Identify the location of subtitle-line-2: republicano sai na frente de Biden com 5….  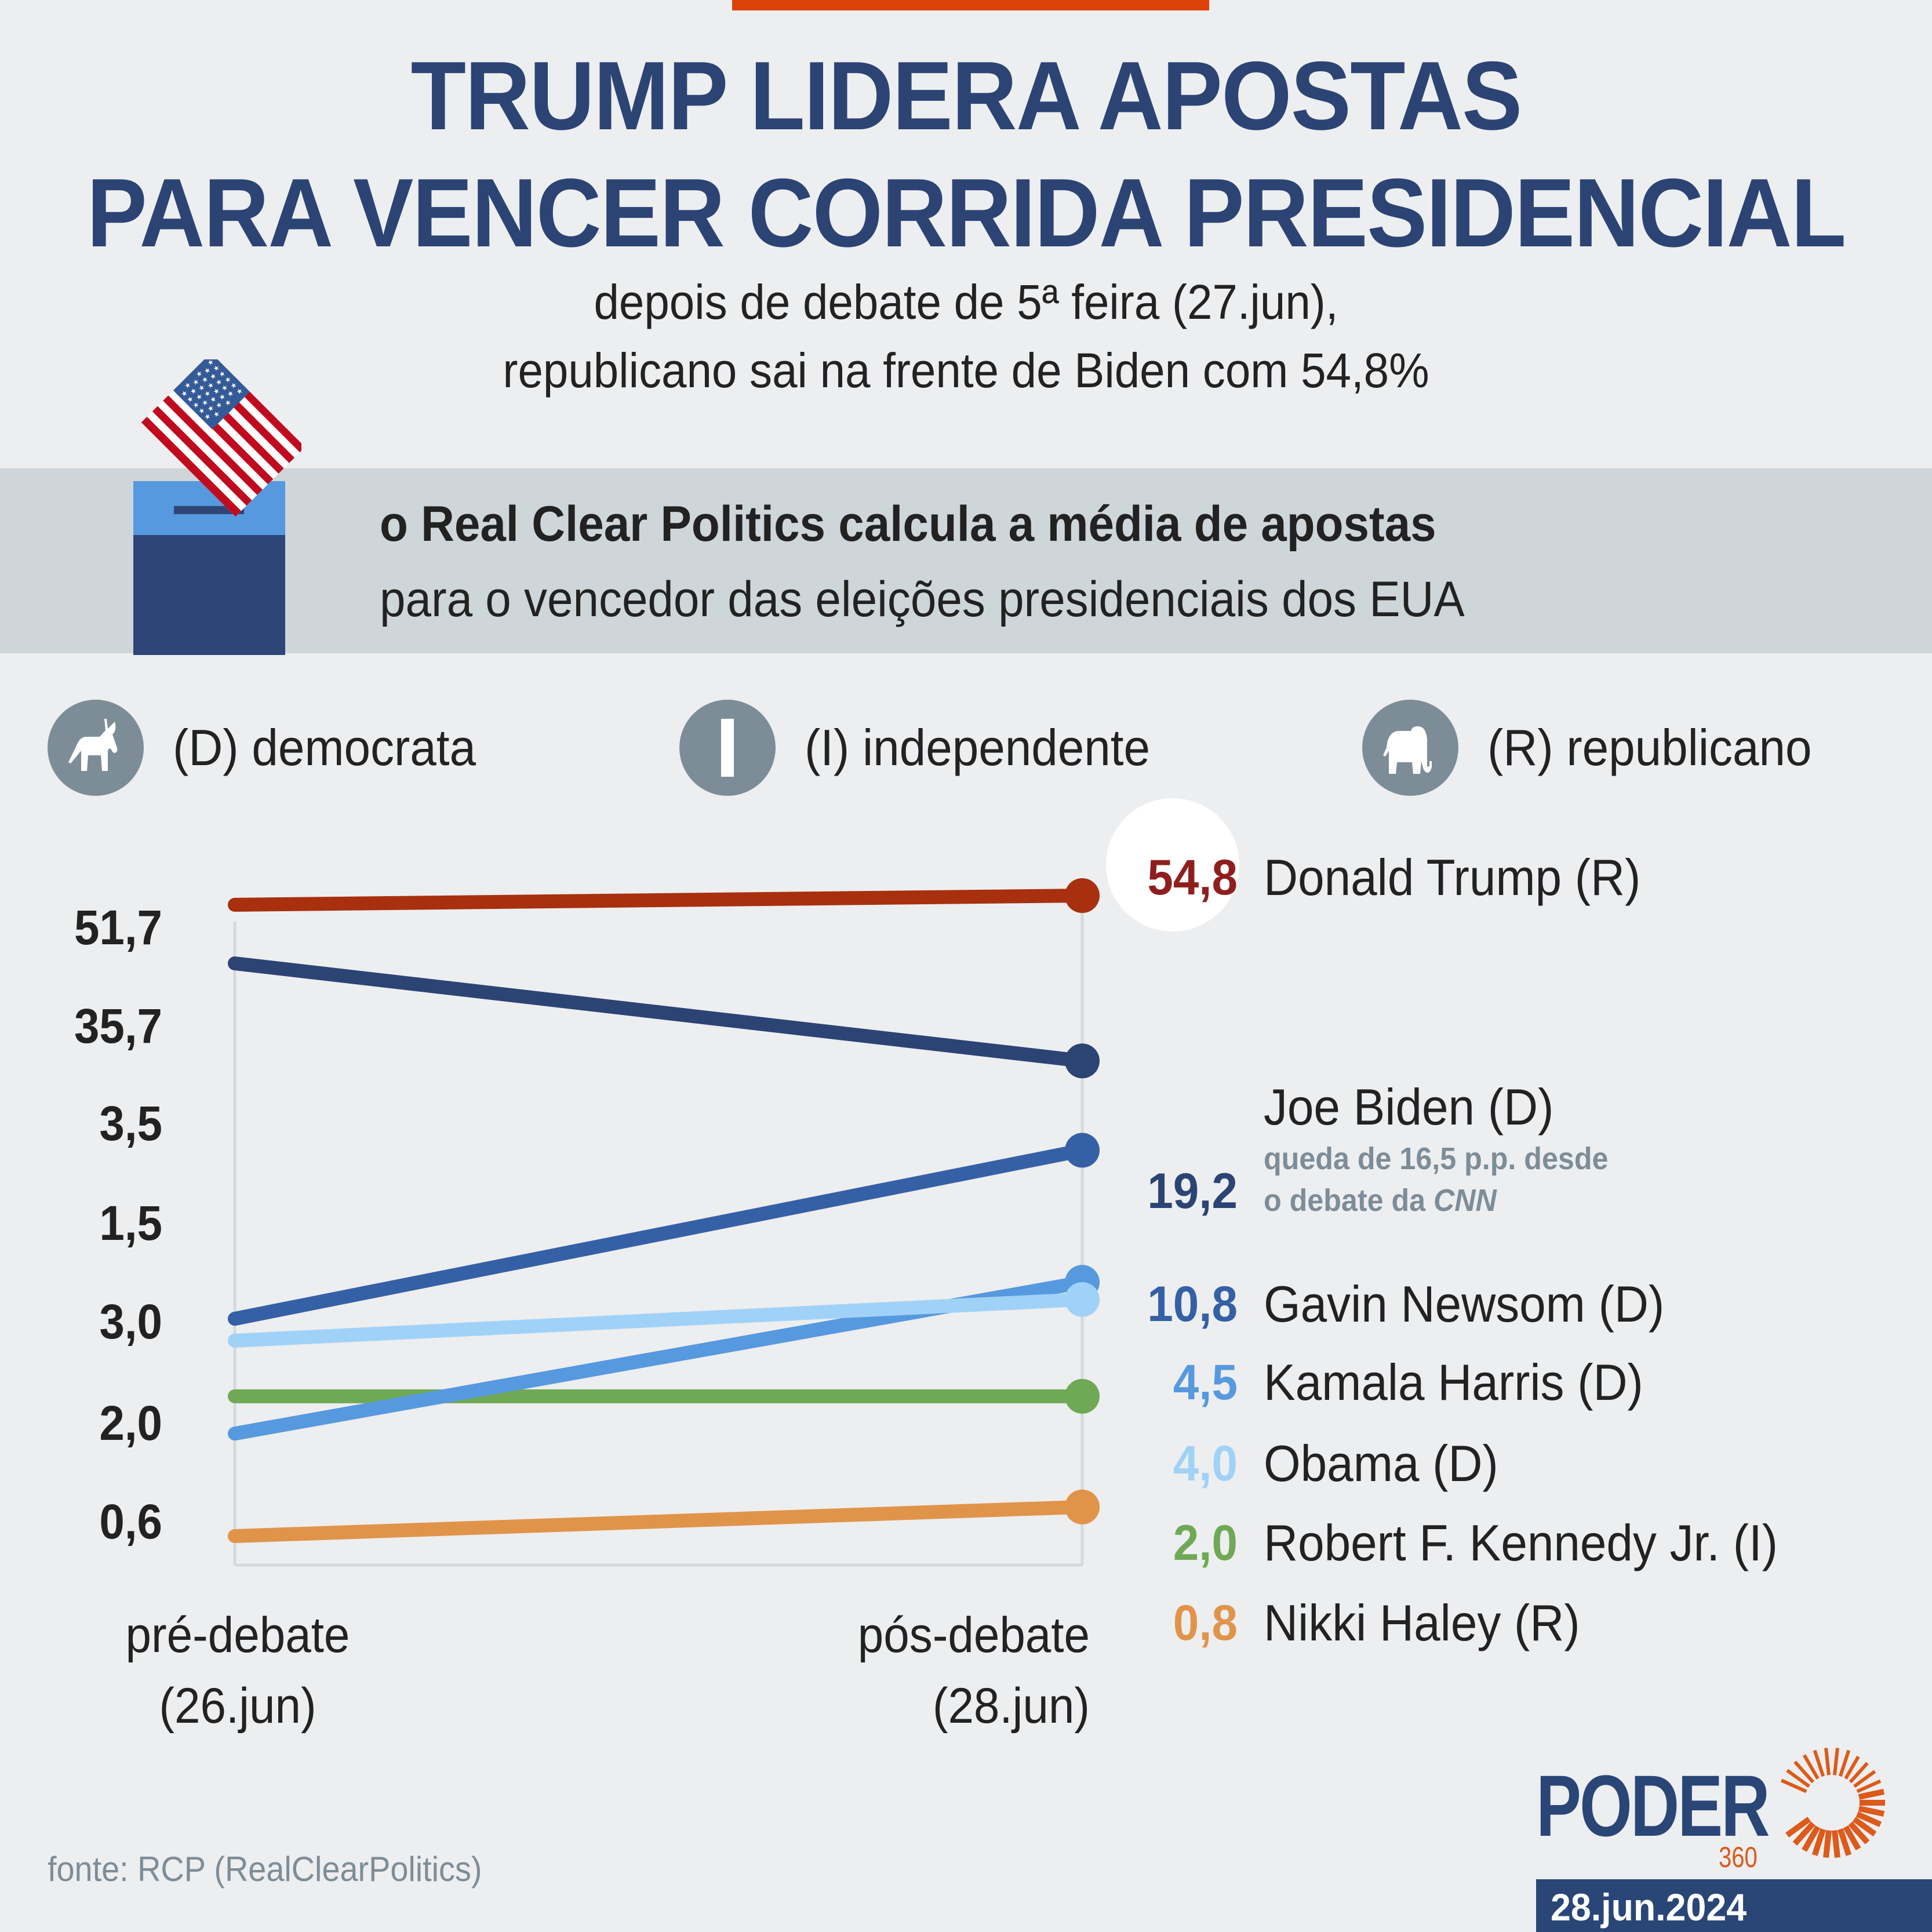
(966, 370).